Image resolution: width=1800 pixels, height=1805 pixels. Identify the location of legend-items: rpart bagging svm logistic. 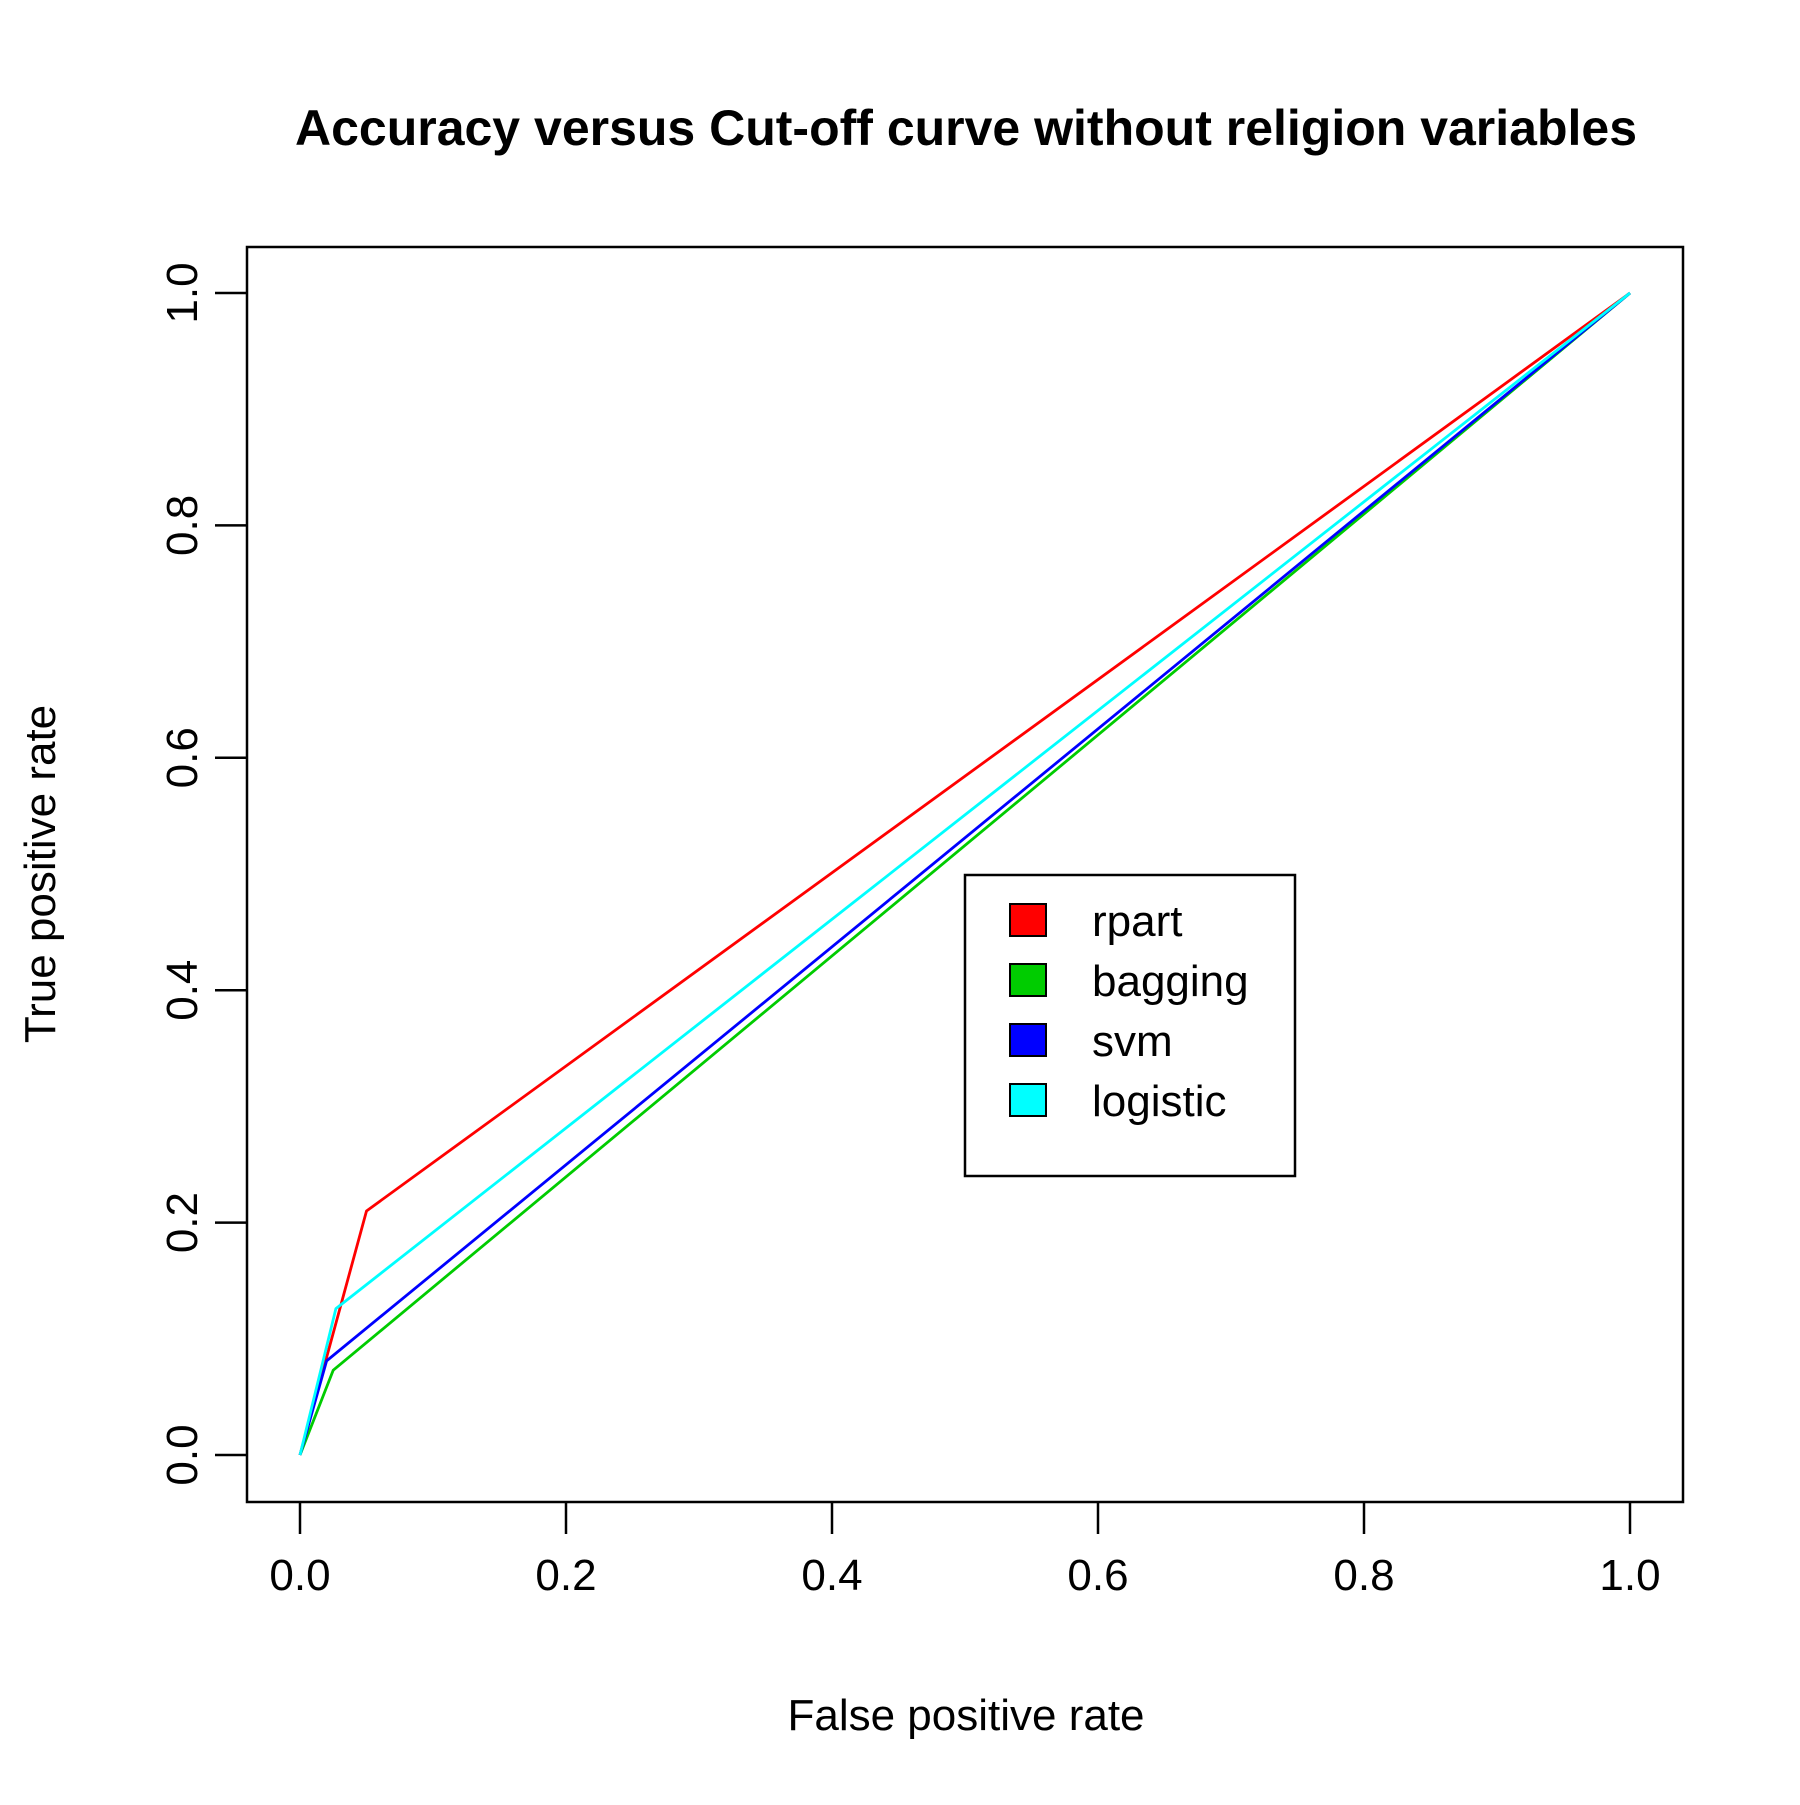
(1129, 1011).